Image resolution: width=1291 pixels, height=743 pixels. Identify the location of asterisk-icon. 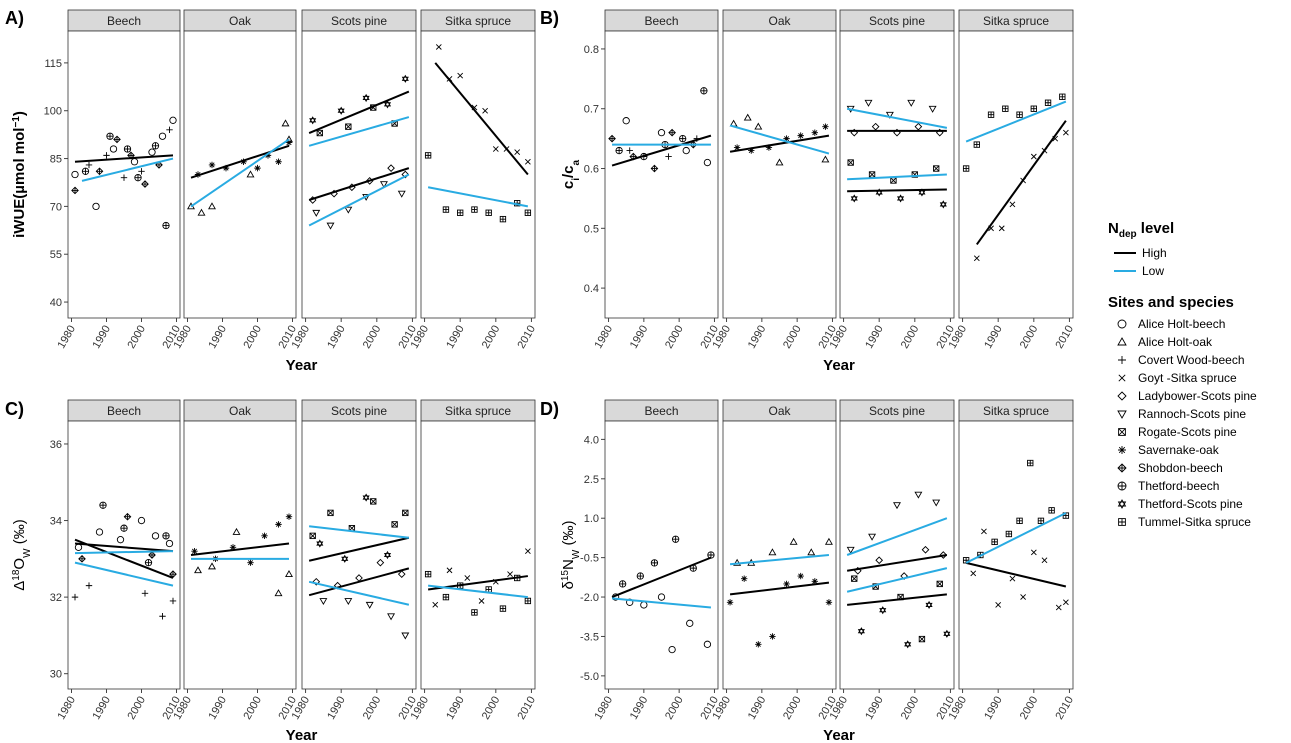
(1122, 450).